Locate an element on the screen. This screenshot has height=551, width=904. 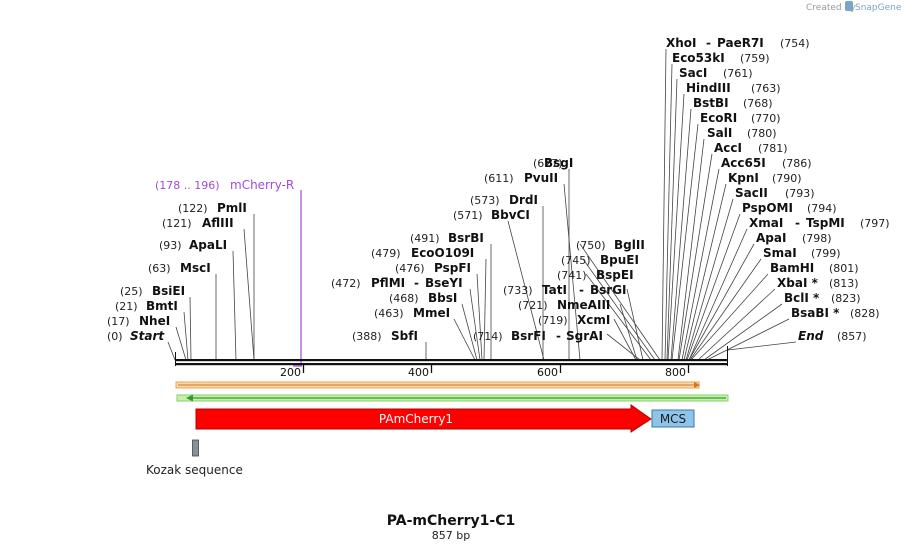
site-apai: ApaI is located at coordinates (771, 238).